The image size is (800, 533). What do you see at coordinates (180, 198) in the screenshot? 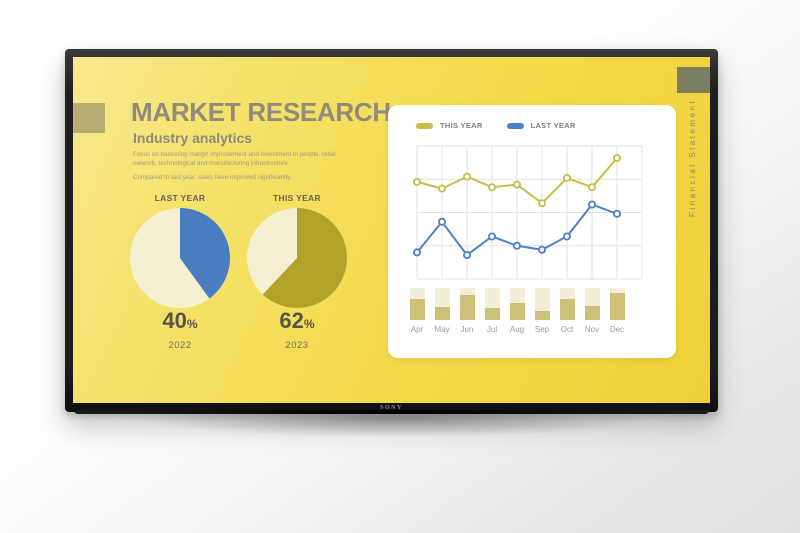
I see `pie-title-last-year: LAST YEAR` at bounding box center [180, 198].